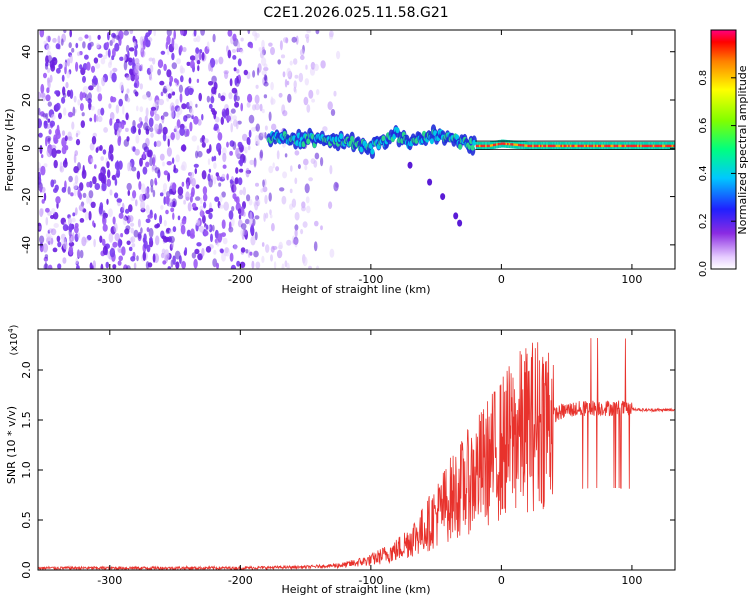  What do you see at coordinates (240, 279) in the screenshot?
I see `top-x-tick-label: -200` at bounding box center [240, 279].